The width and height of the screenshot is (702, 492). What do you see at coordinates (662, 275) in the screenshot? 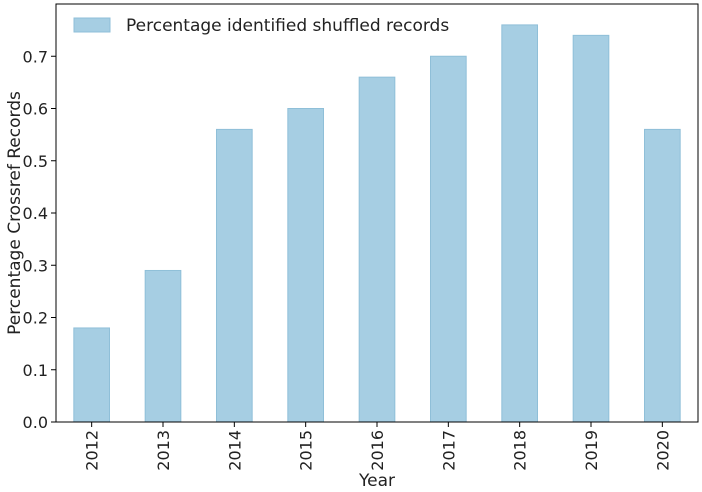
I see `bar-2020` at bounding box center [662, 275].